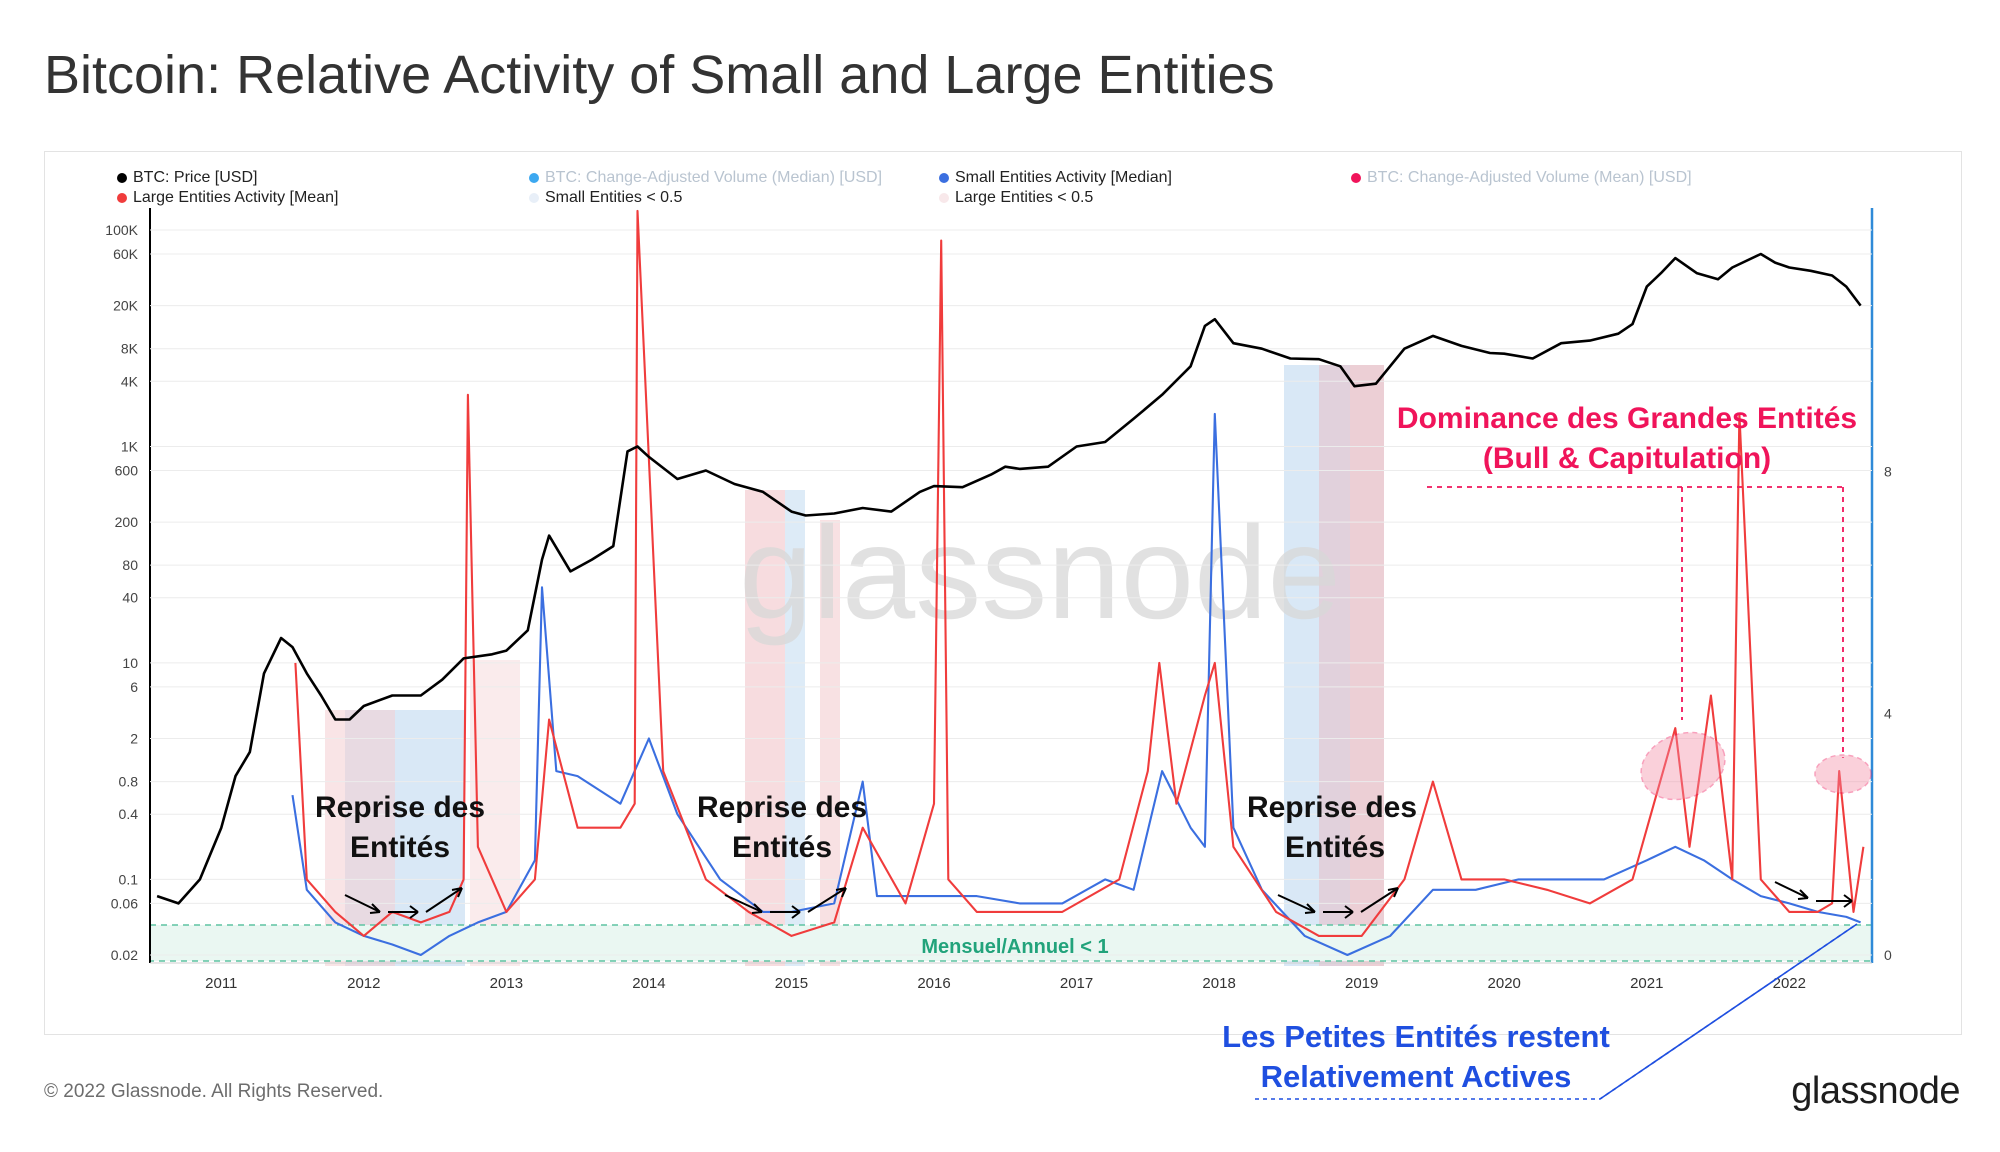  Describe the element at coordinates (614, 197) in the screenshot. I see `legend-label: Small Entities < 0.5` at that location.